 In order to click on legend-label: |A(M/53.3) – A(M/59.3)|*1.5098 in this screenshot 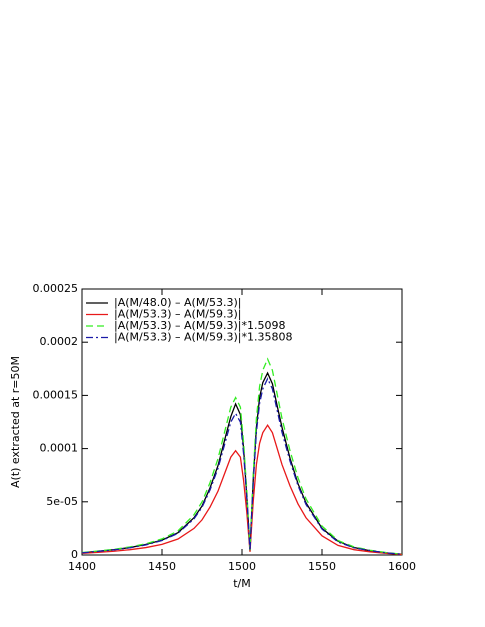, I will do `click(200, 325)`.